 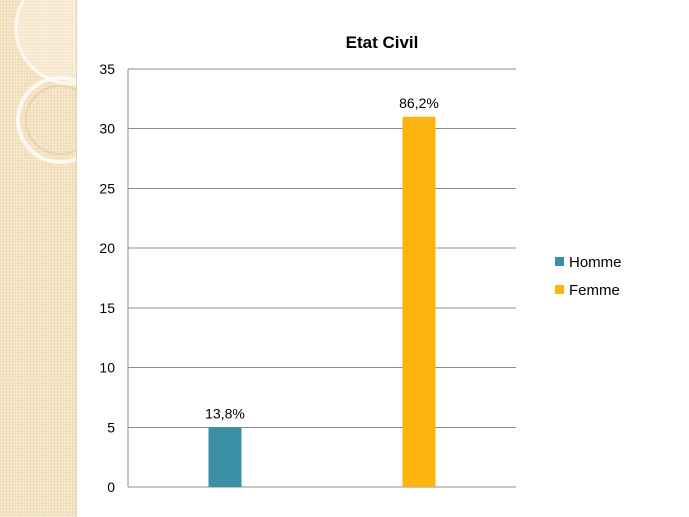 What do you see at coordinates (382, 42) in the screenshot?
I see `chart-title: Etat Civil` at bounding box center [382, 42].